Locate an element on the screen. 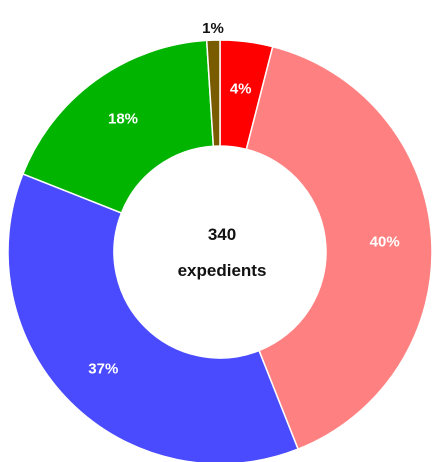 This screenshot has height=462, width=432. slice-label: 1% is located at coordinates (213, 28).